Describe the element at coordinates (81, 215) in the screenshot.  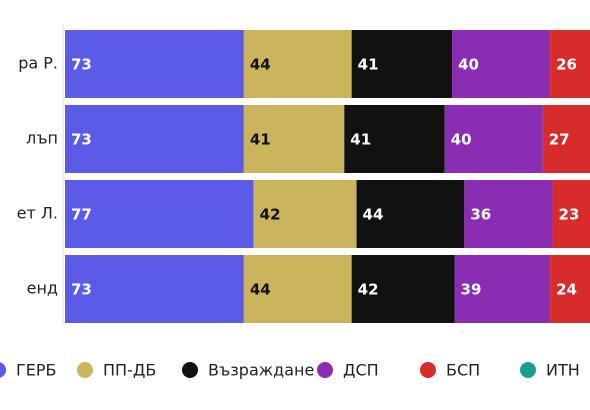
I see `value-label: 77` at that location.